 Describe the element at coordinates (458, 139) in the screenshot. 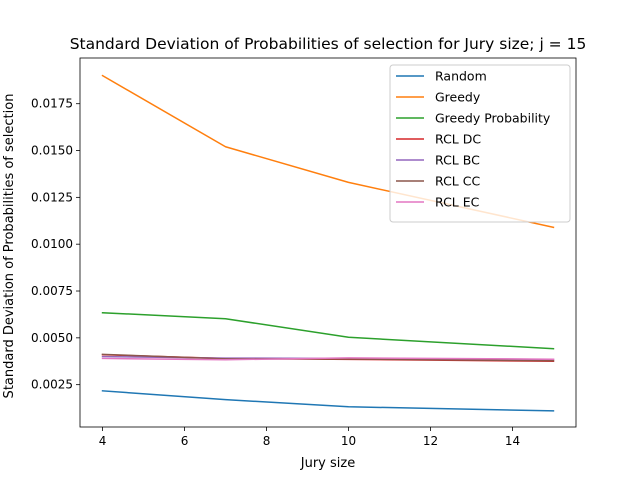

I see `legend-label: RCL DC` at that location.